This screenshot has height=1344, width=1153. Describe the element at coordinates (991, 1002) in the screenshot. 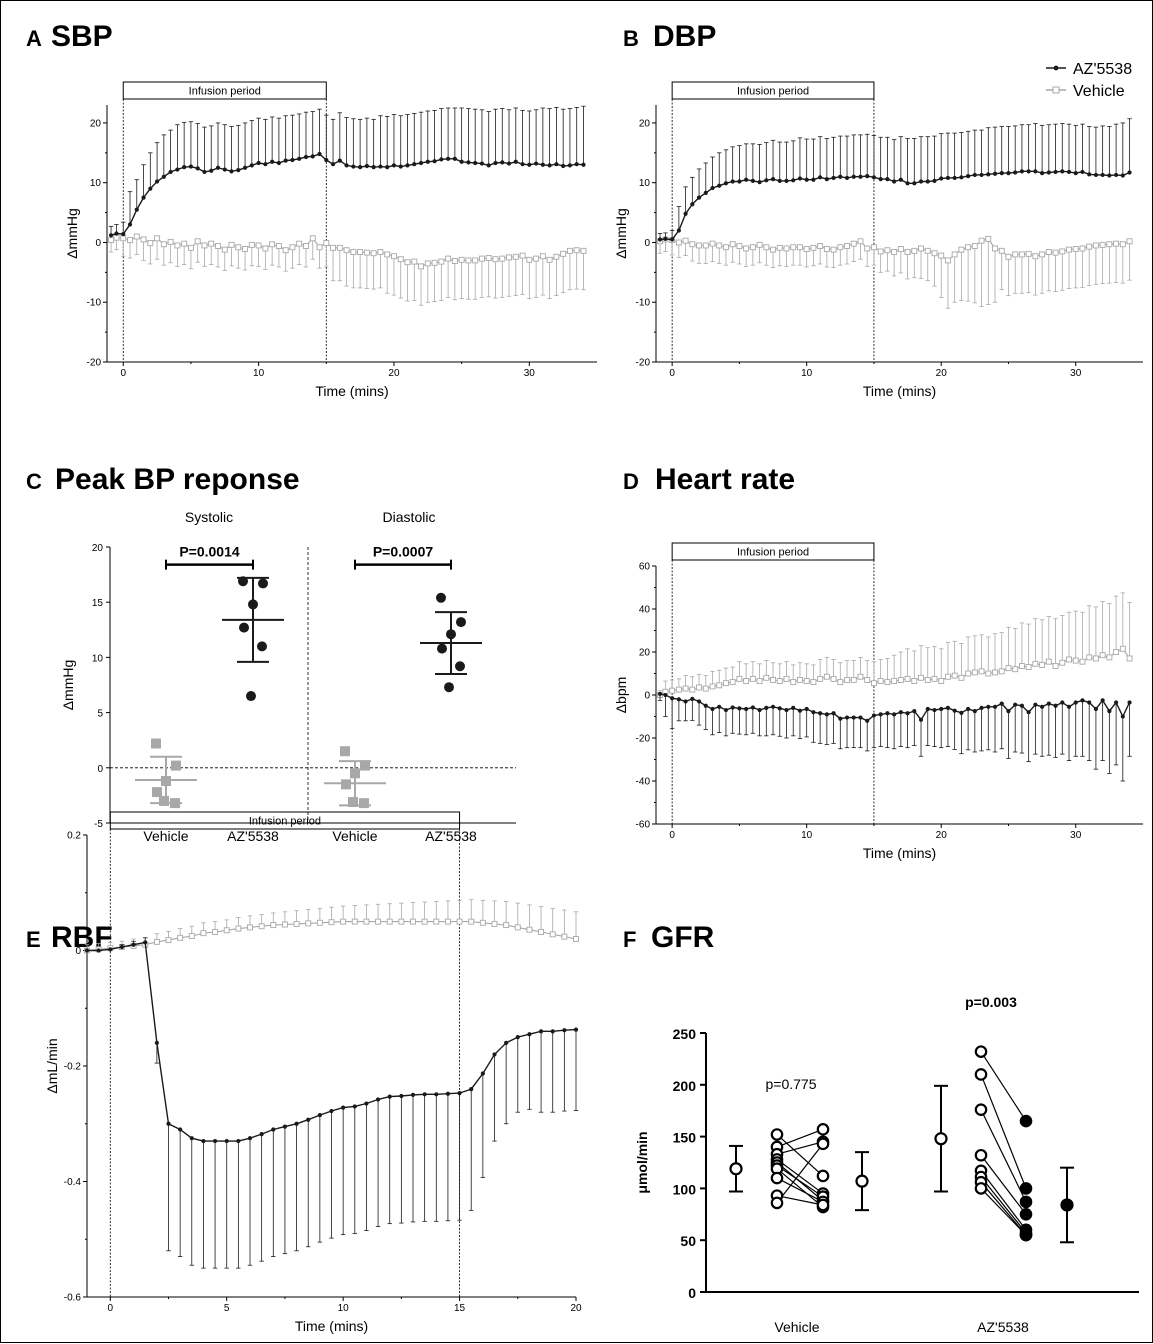

I see `p-value-label: p=0.003` at that location.